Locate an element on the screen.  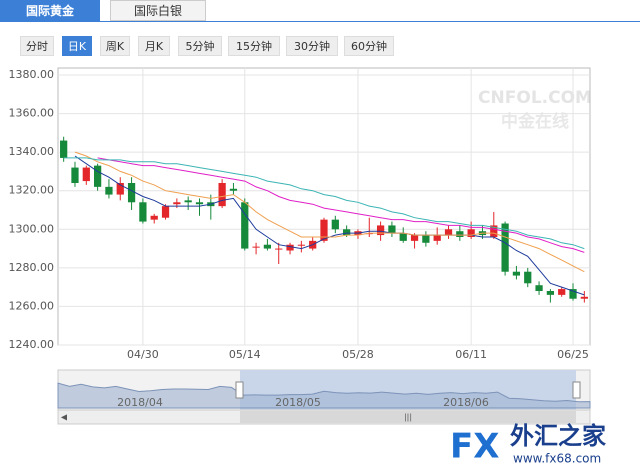
period-button: 5分钟 is located at coordinates (200, 46).